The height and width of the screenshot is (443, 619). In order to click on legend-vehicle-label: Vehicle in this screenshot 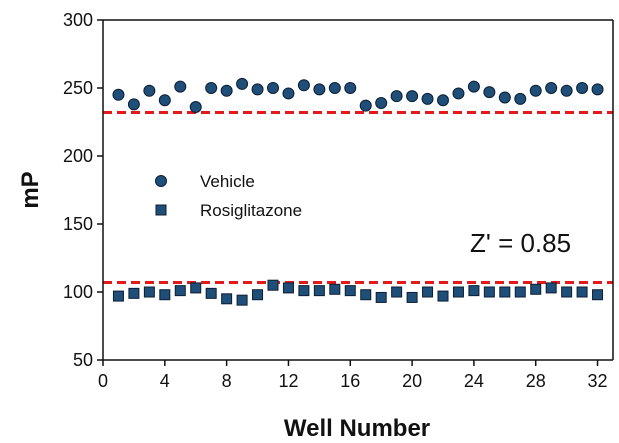, I will do `click(227, 181)`.